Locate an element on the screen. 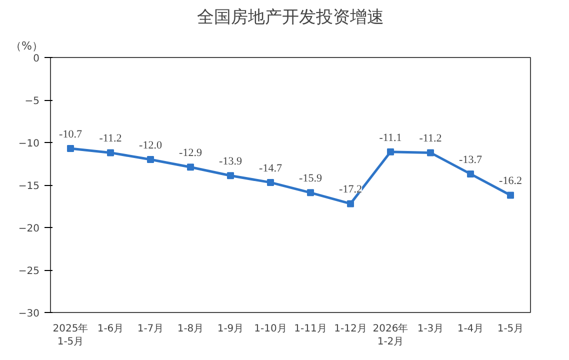  y-tick-label: 0 is located at coordinates (36, 59).